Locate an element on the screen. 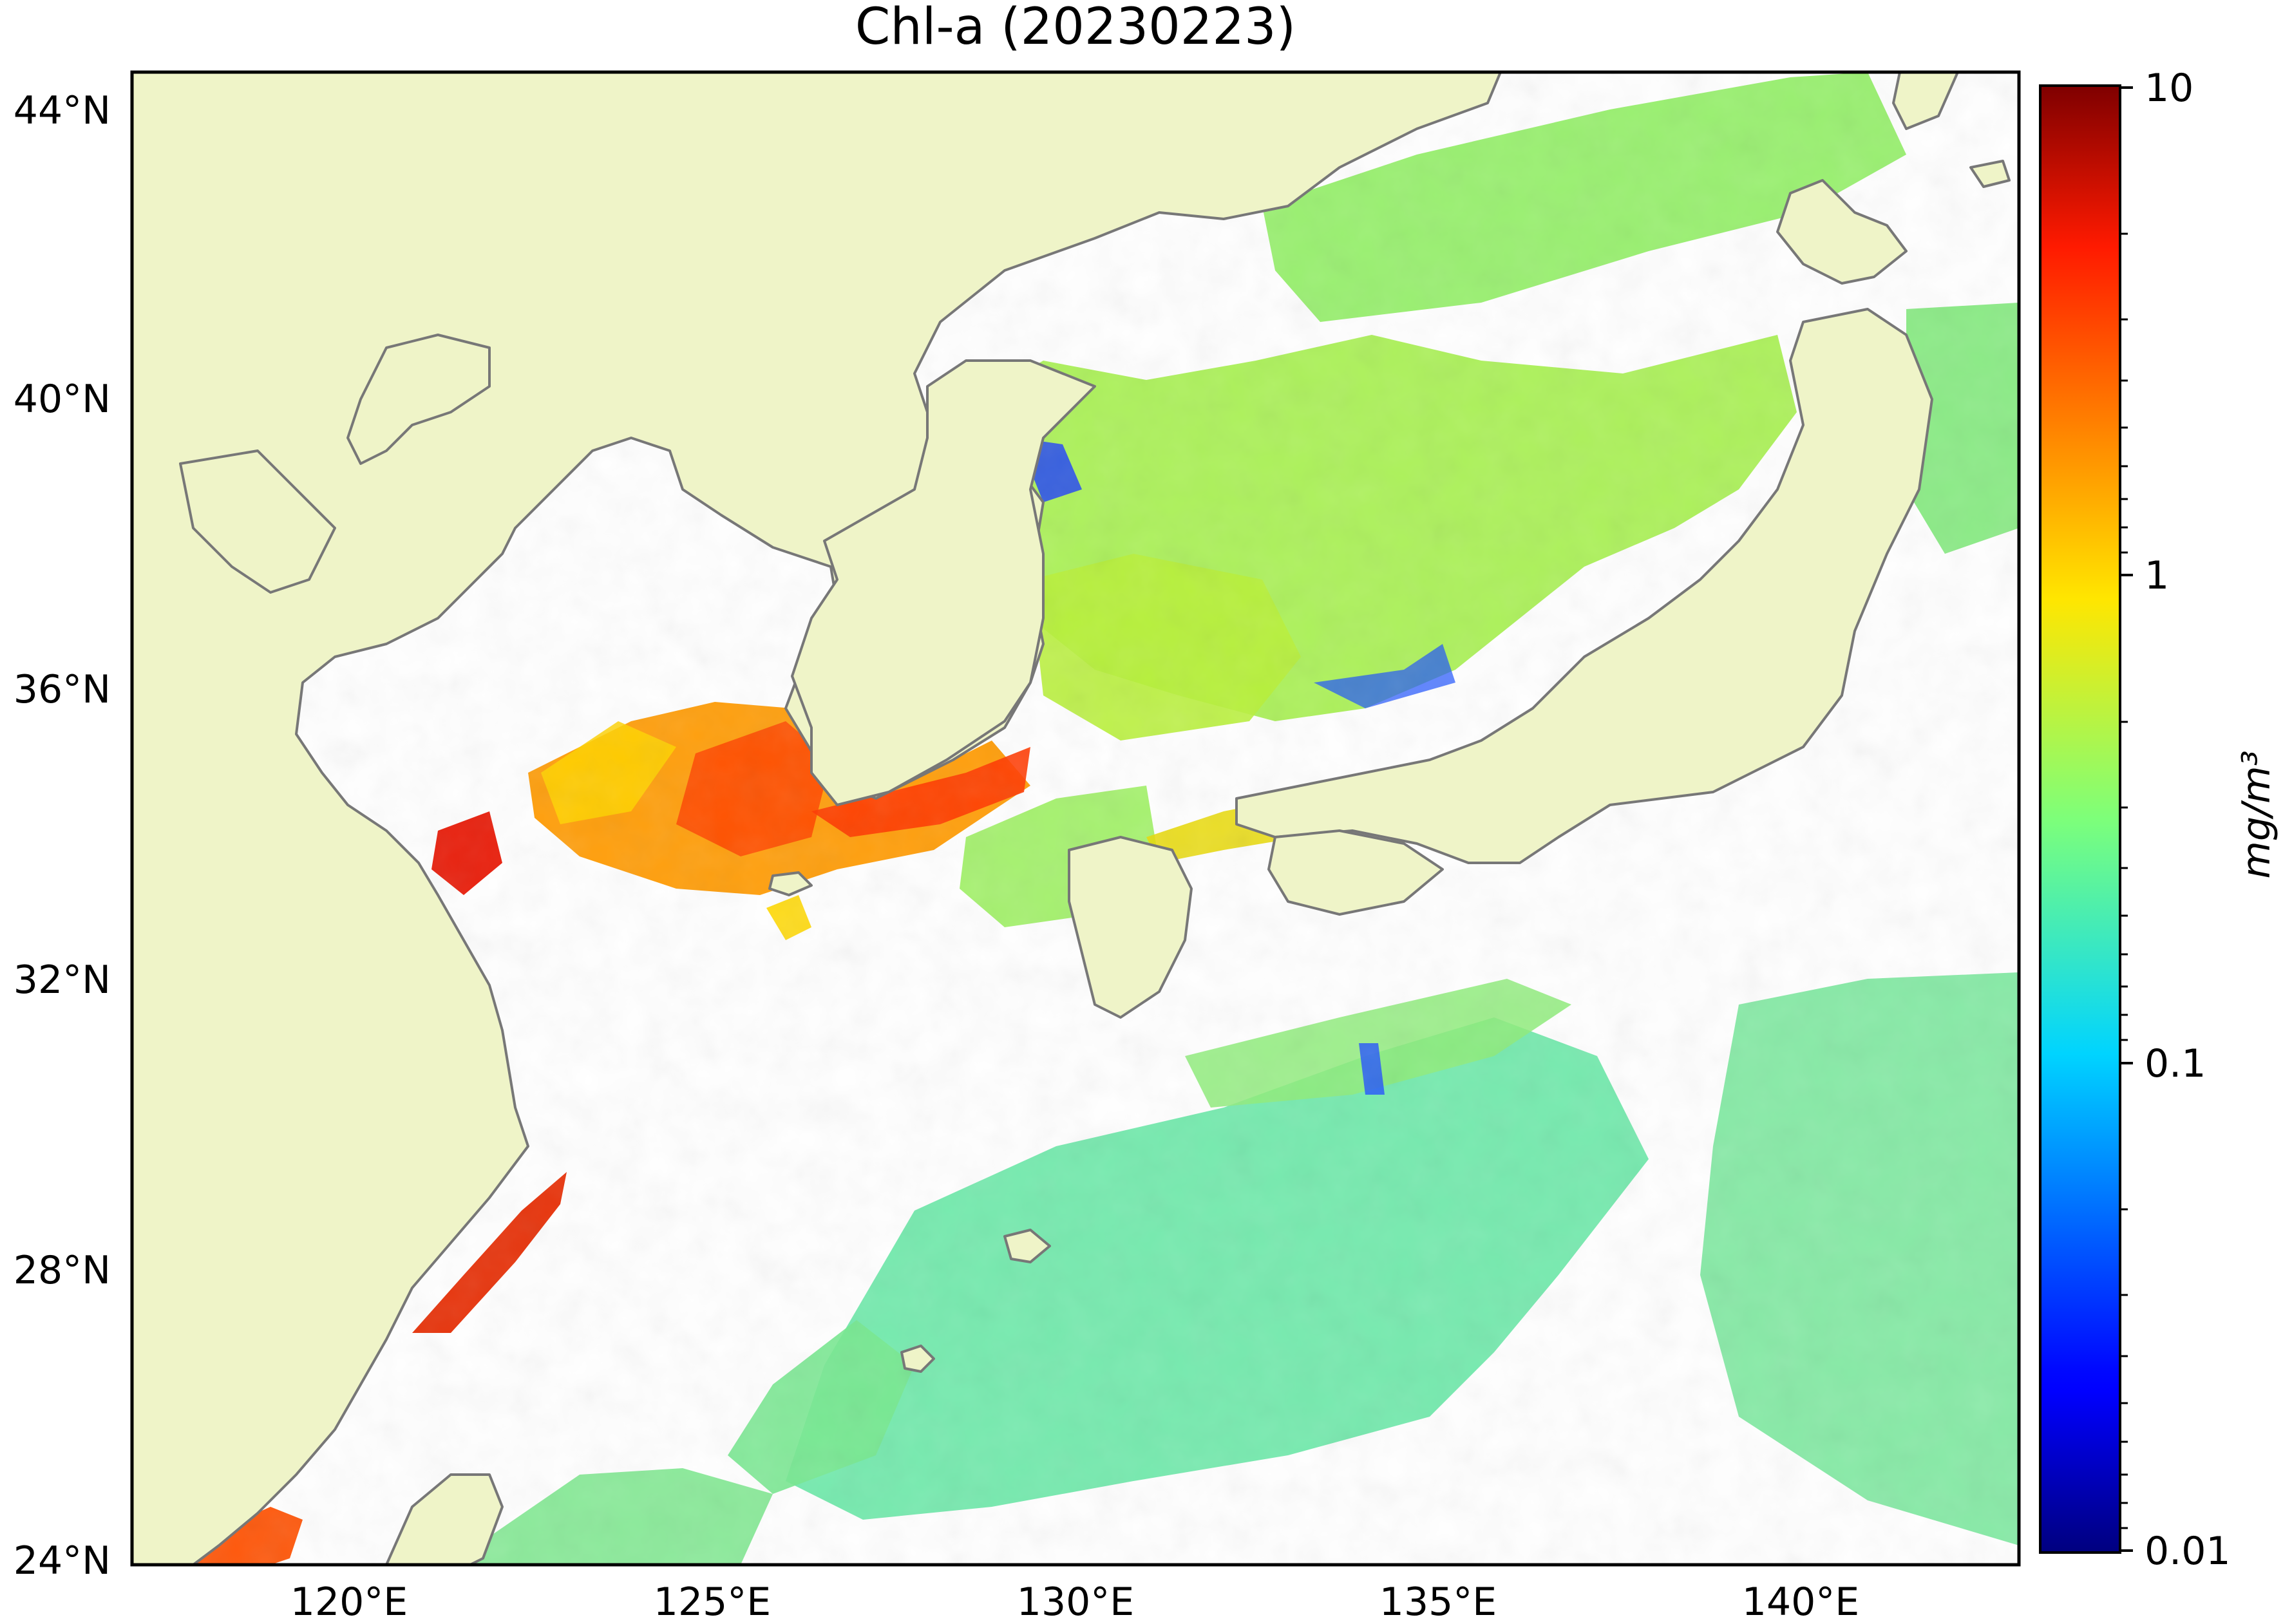 This screenshot has width=2283, height=1624. land-honshu is located at coordinates (1584, 586).